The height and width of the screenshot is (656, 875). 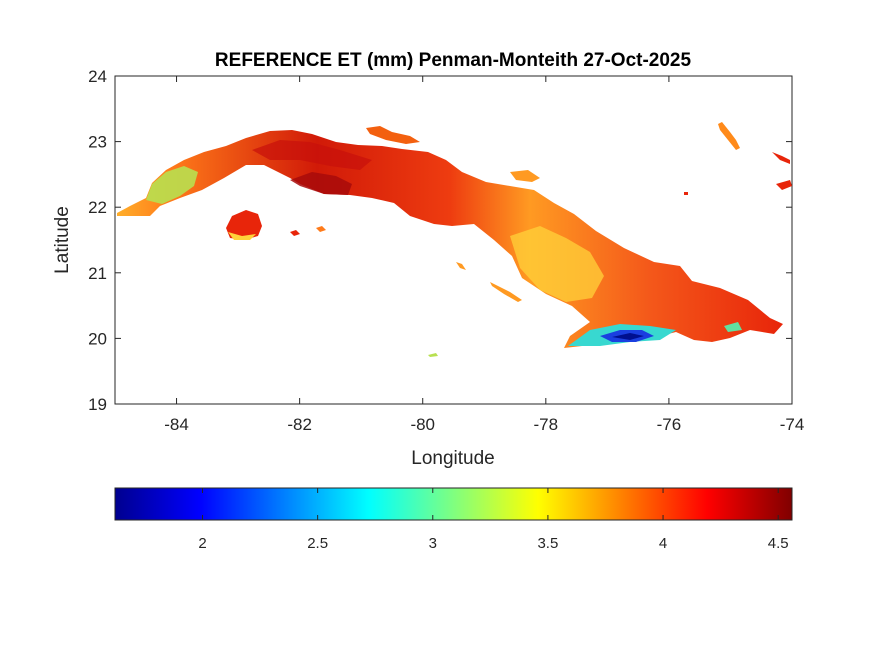 What do you see at coordinates (686, 193) in the screenshot?
I see `speck-ne` at bounding box center [686, 193].